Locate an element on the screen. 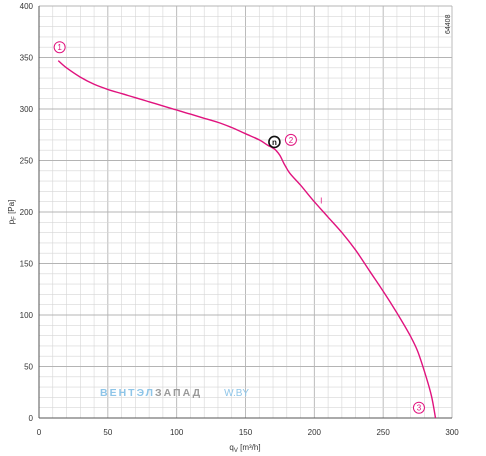  x-tick-label: 100 is located at coordinates (177, 432).